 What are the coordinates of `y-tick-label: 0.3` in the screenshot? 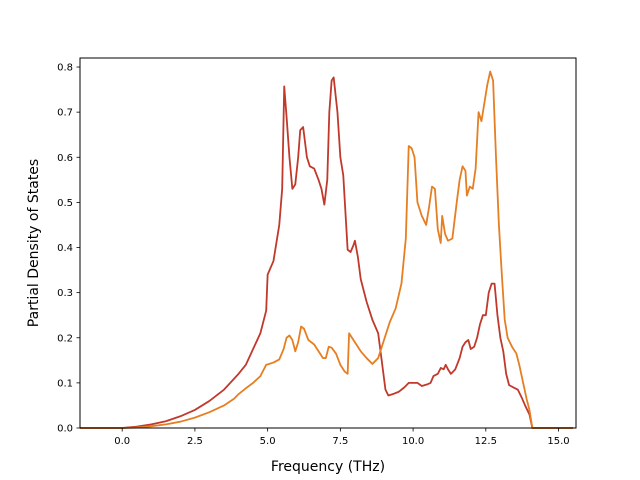 It's located at (65, 293).